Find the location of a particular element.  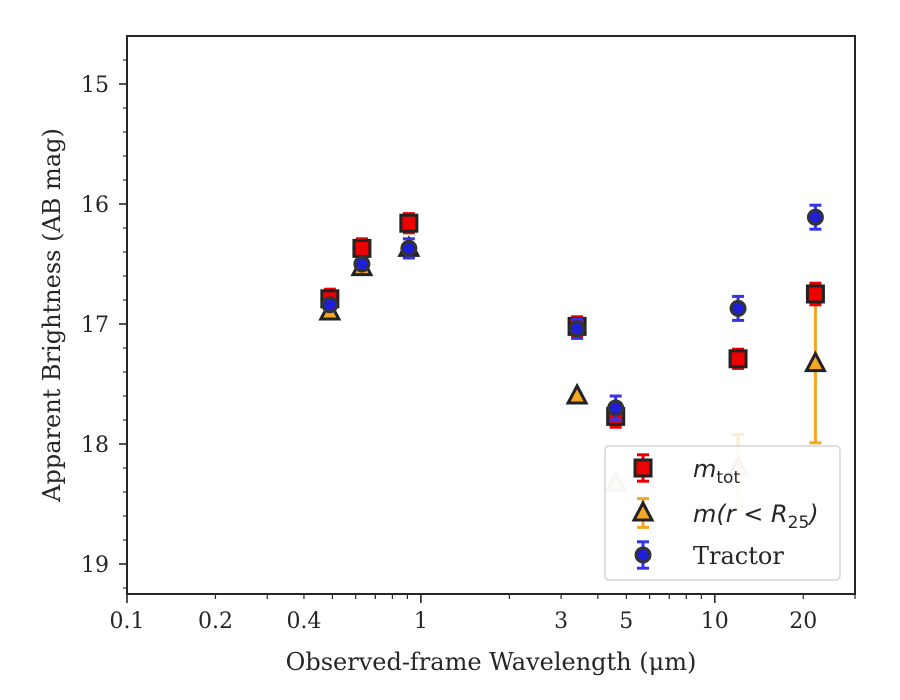

y-tick-label: 18 is located at coordinates (95, 445).